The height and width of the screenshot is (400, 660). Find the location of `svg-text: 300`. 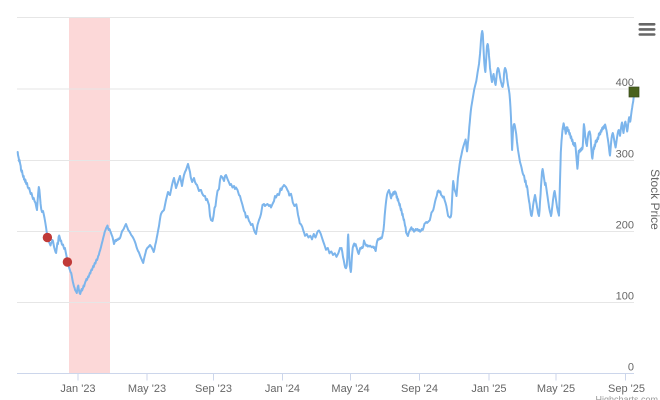

svg-text: 300 is located at coordinates (625, 155).